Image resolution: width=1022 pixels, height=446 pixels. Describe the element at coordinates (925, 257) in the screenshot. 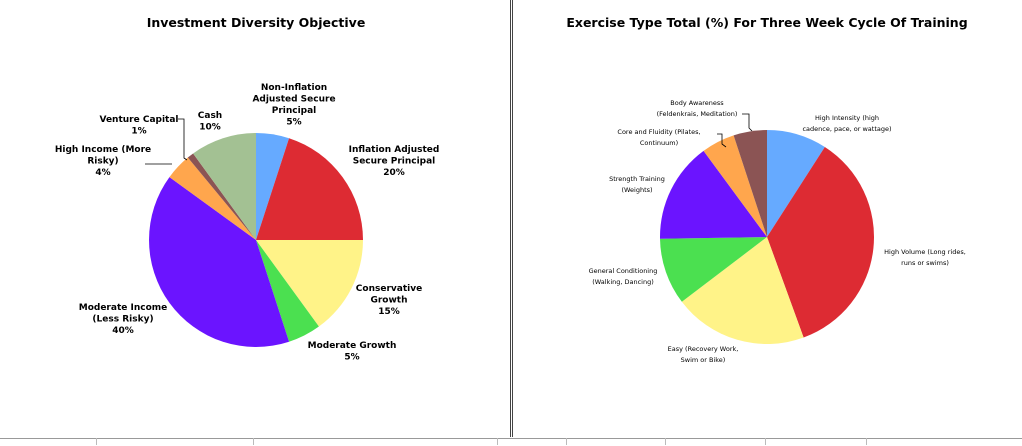

I see `data-label-high-volume-long-rides-runs-or-swims: High Volume (Long rides, runs or swims)` at that location.